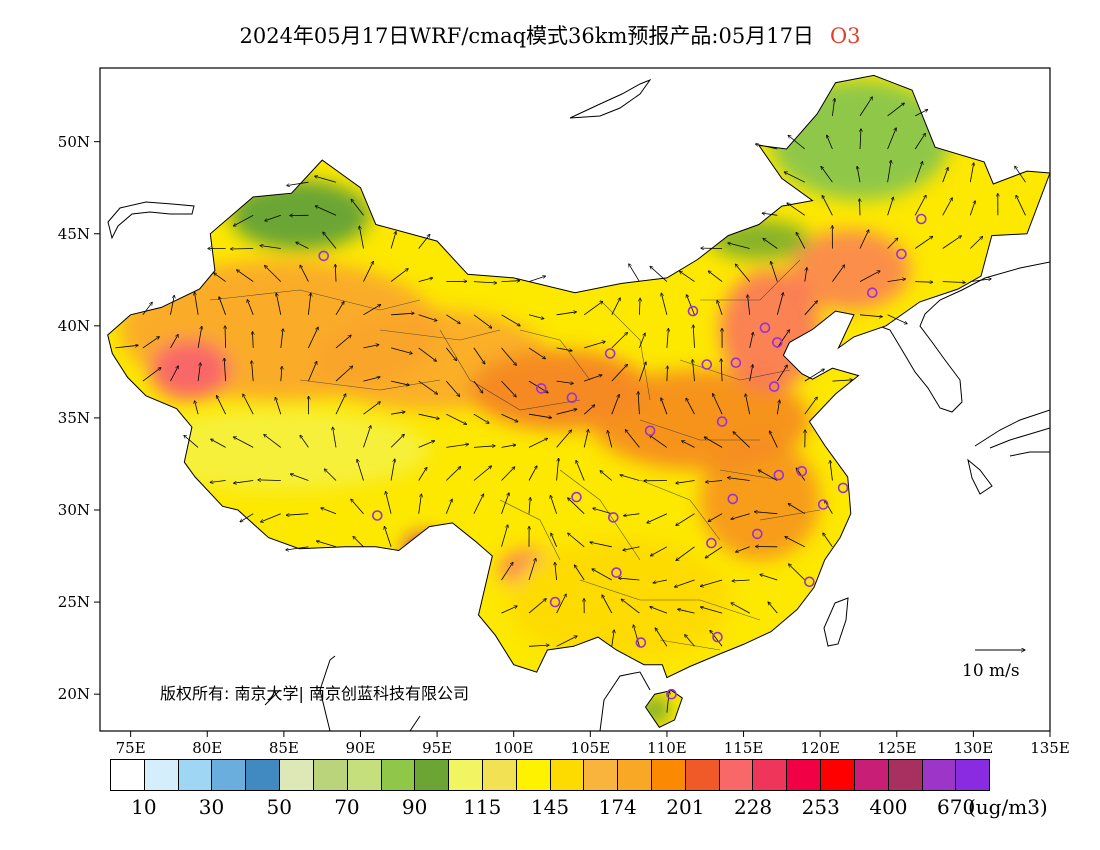 This screenshot has width=1100, height=850. I want to click on colorbar-label: 10, so click(144, 807).